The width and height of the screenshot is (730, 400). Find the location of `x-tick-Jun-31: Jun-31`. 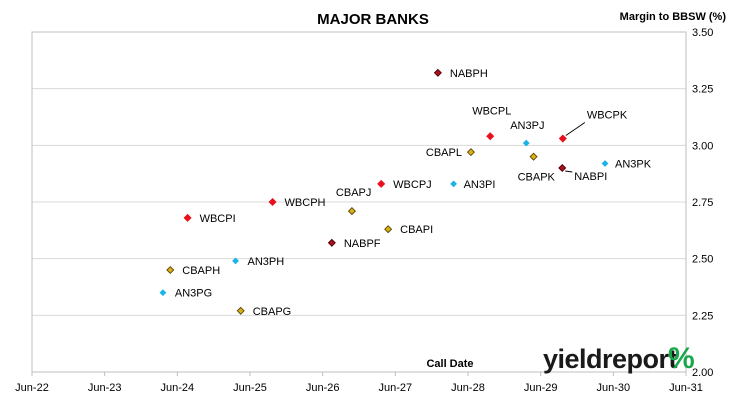

x-tick-Jun-31: Jun-31 is located at coordinates (686, 388).